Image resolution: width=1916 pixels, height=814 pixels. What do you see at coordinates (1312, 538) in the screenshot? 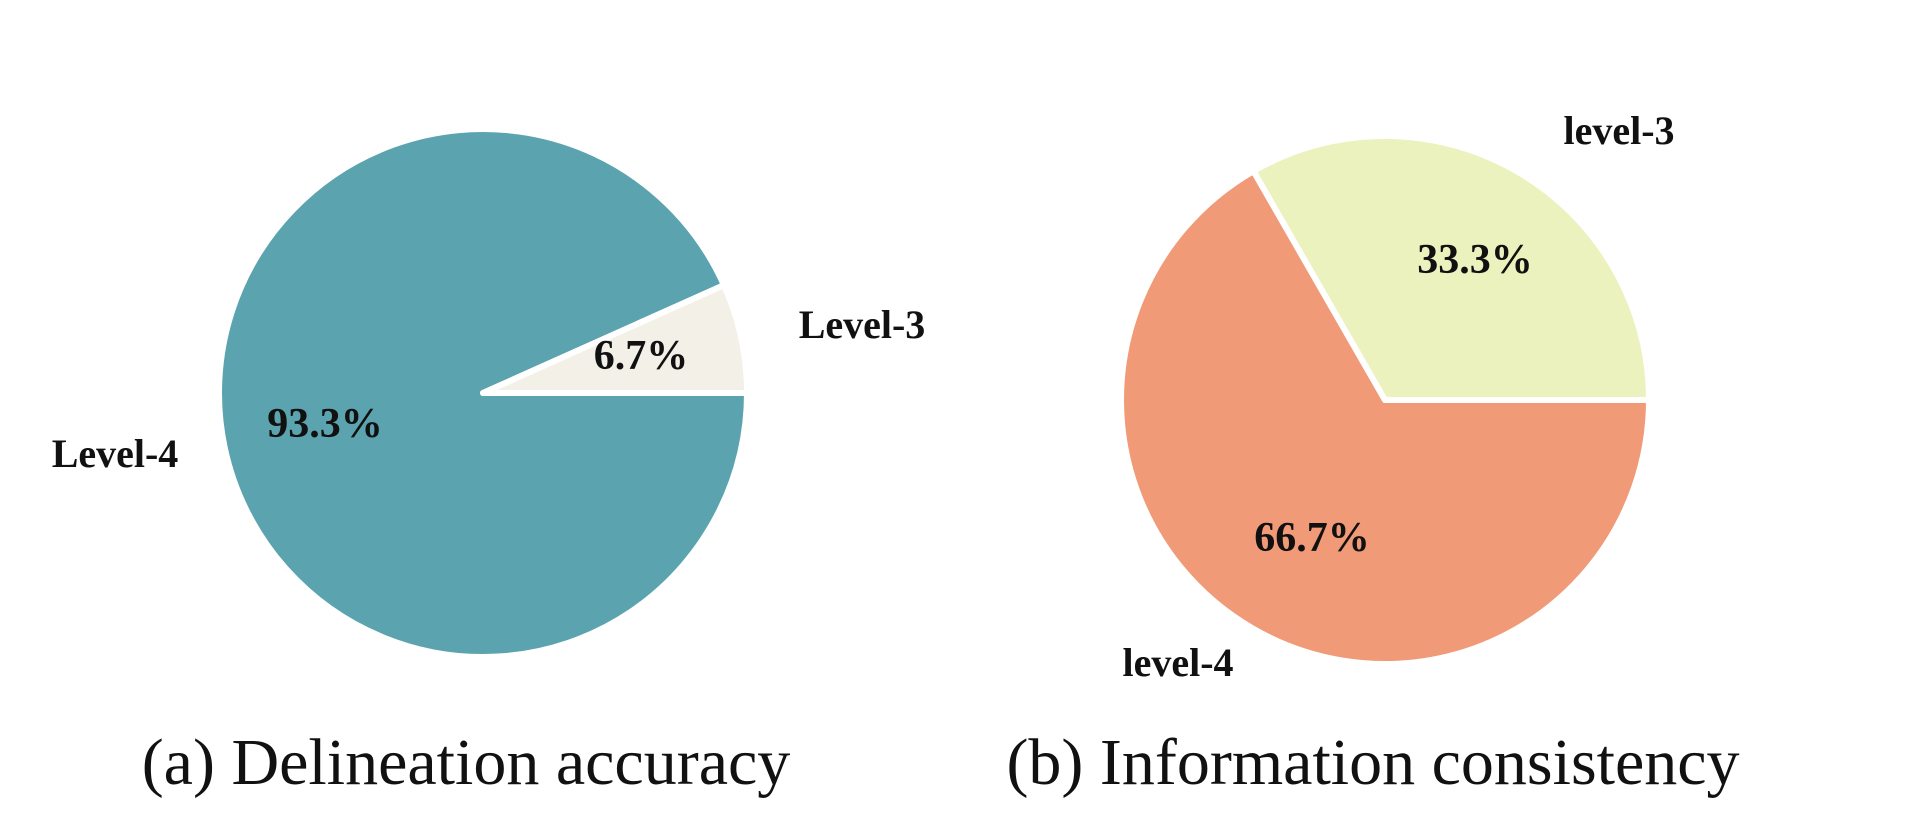
I see `pie-b-pct-level-4: 66.7%` at bounding box center [1312, 538].